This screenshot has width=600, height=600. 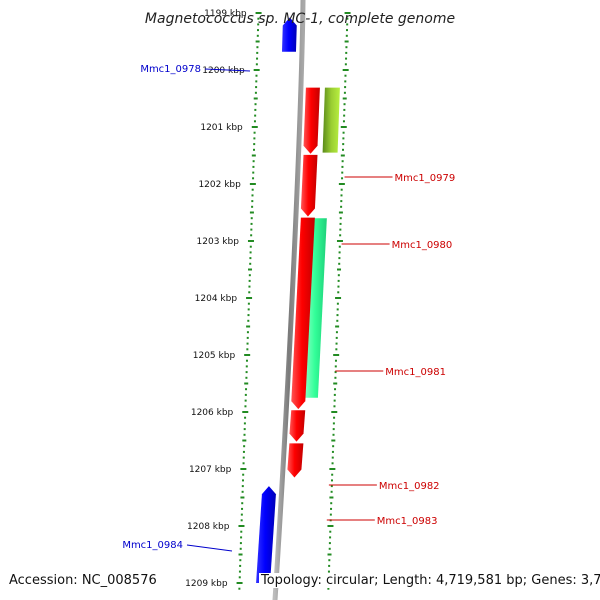 What do you see at coordinates (425, 178) in the screenshot?
I see `gene-label: Mmc1_0979` at bounding box center [425, 178].